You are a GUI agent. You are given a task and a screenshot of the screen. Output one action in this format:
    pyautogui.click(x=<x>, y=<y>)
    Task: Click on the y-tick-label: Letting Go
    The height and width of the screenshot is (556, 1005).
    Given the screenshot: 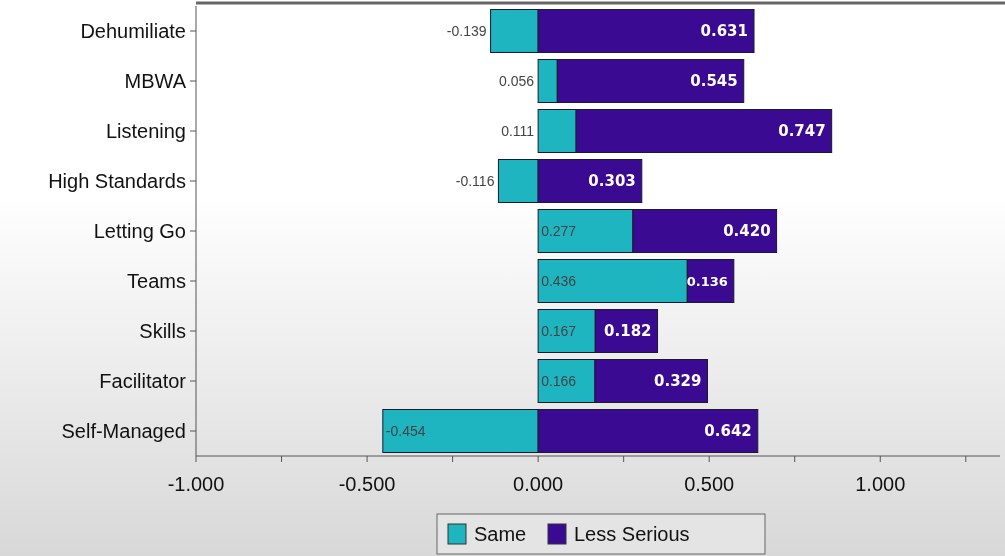 What is the action you would take?
    pyautogui.click(x=139, y=231)
    